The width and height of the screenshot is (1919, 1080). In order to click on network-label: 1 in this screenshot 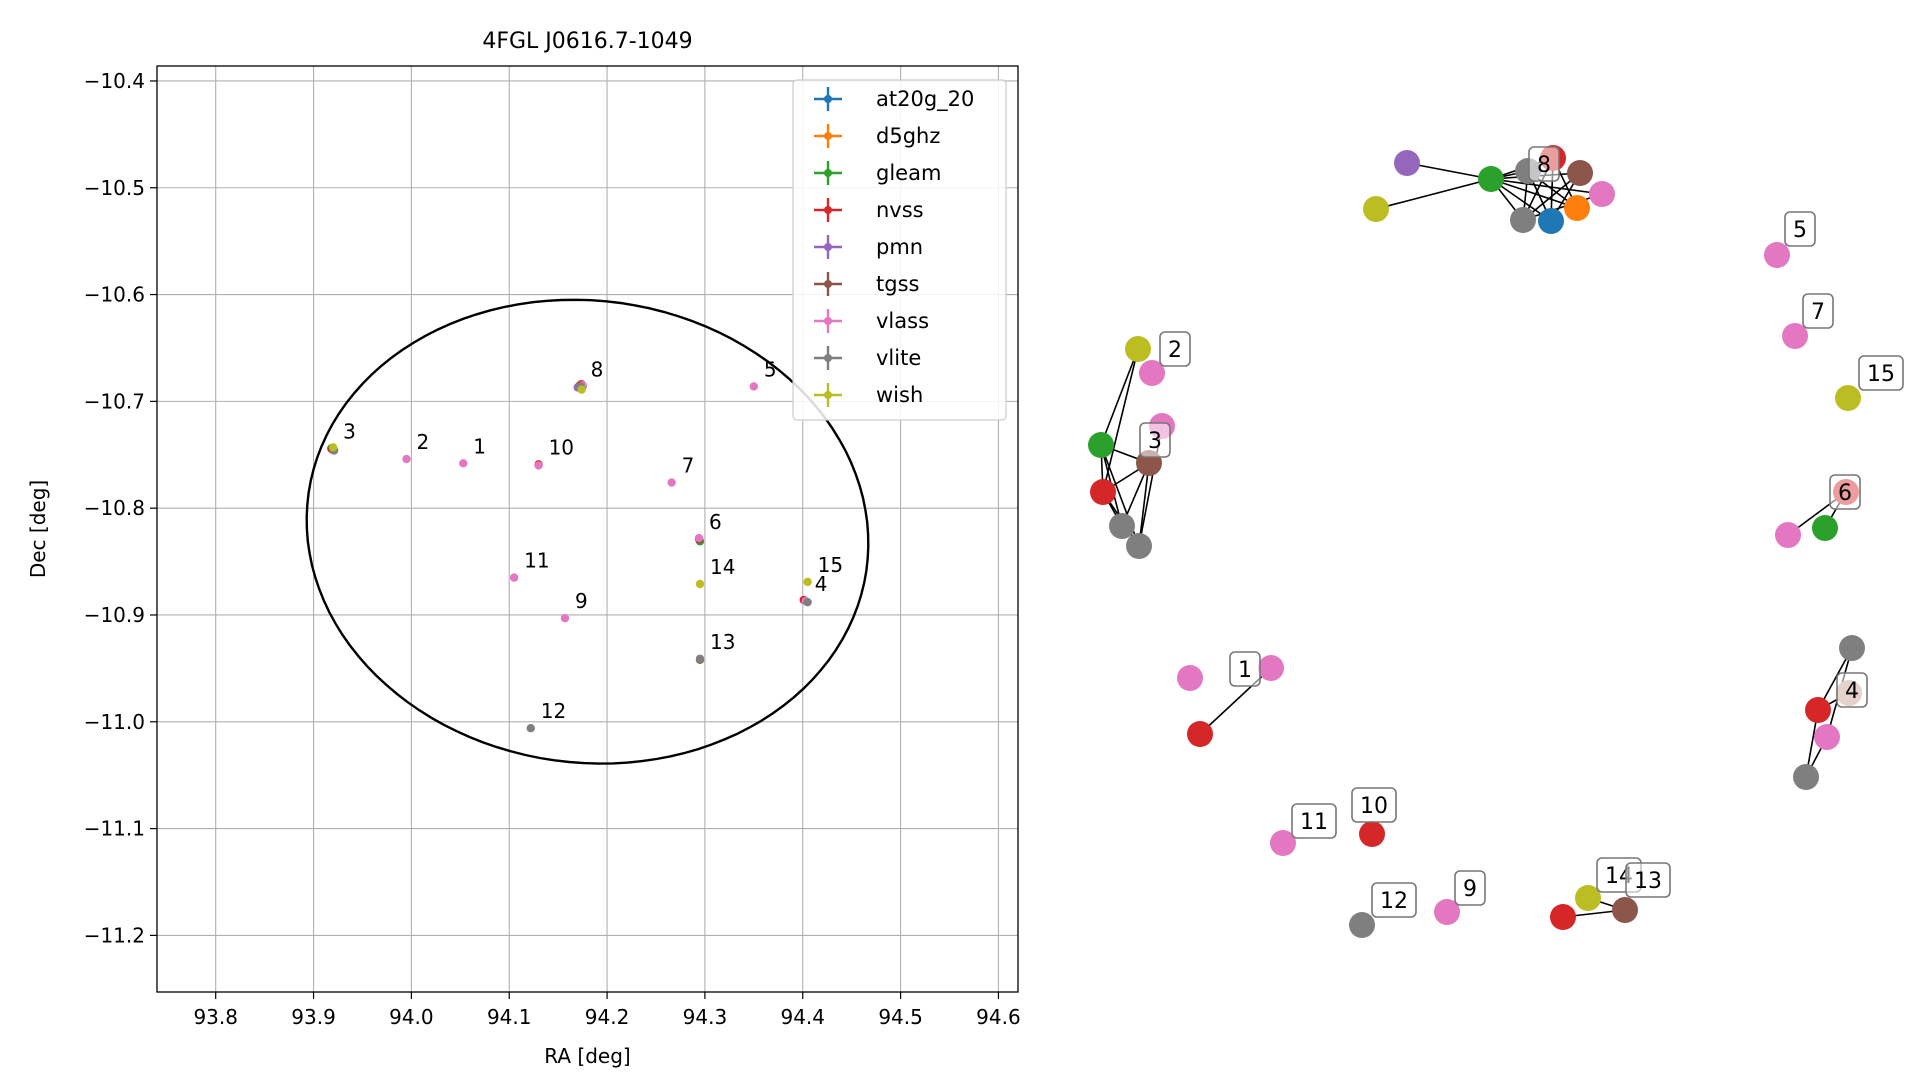, I will do `click(1245, 670)`.